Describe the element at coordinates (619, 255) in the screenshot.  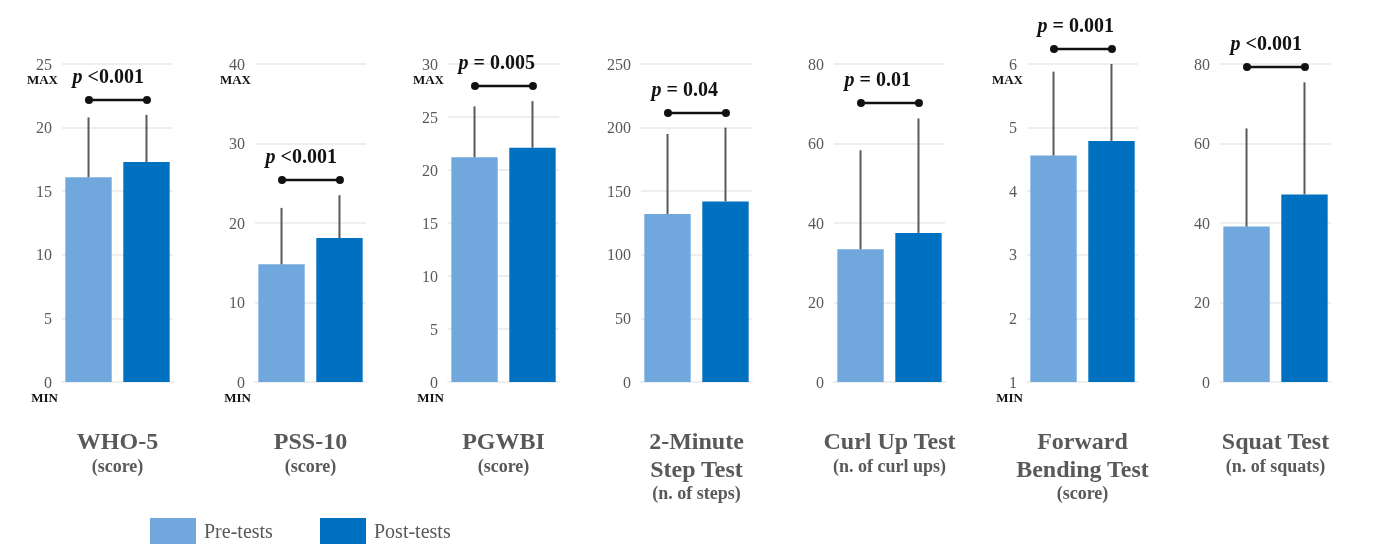
I see `y-tick-label: 100` at that location.